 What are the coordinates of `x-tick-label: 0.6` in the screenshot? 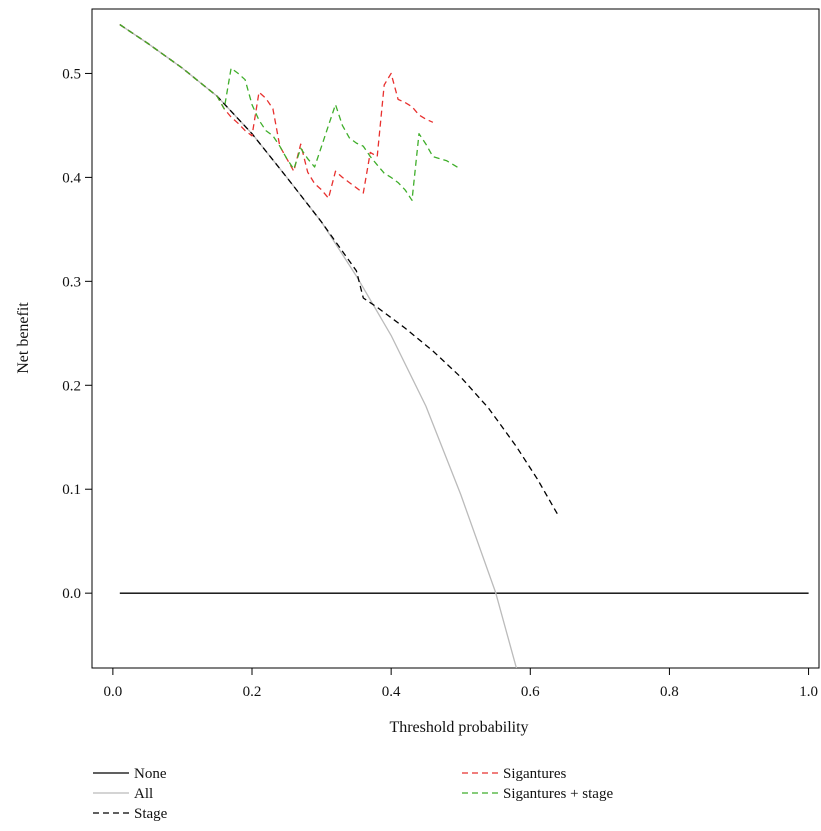 It's located at (530, 692).